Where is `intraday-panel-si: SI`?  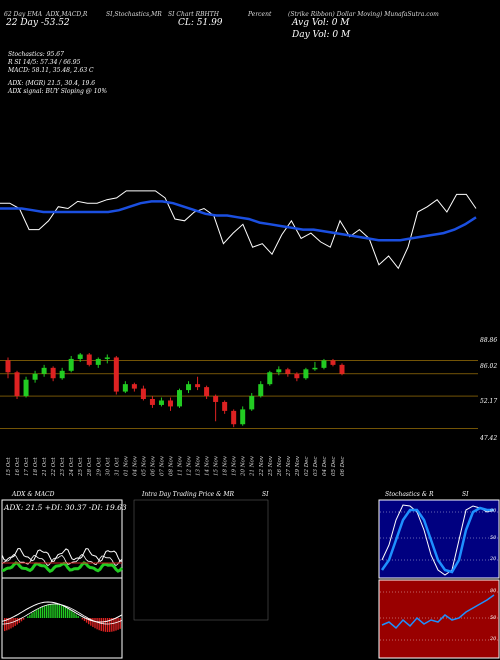
intraday-panel-si: SI is located at coordinates (265, 494).